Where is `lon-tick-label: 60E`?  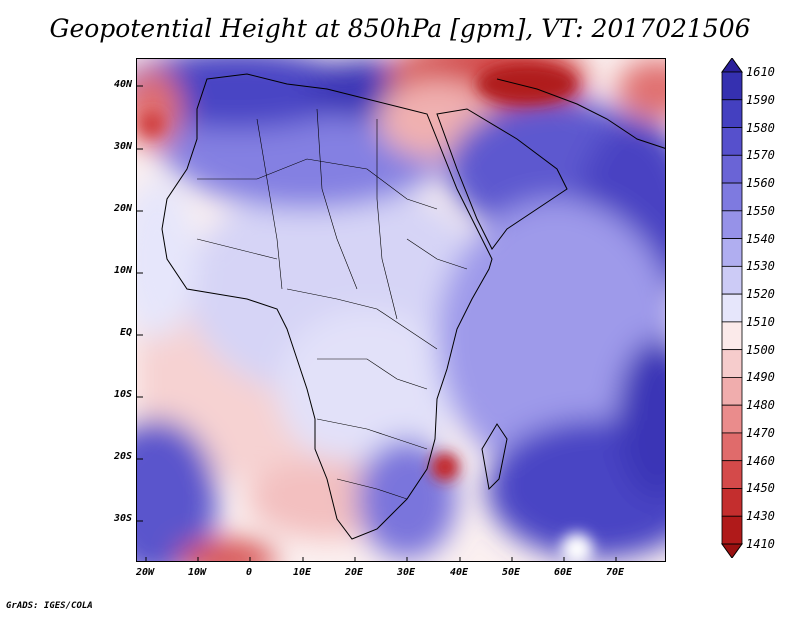 lon-tick-label: 60E is located at coordinates (563, 572).